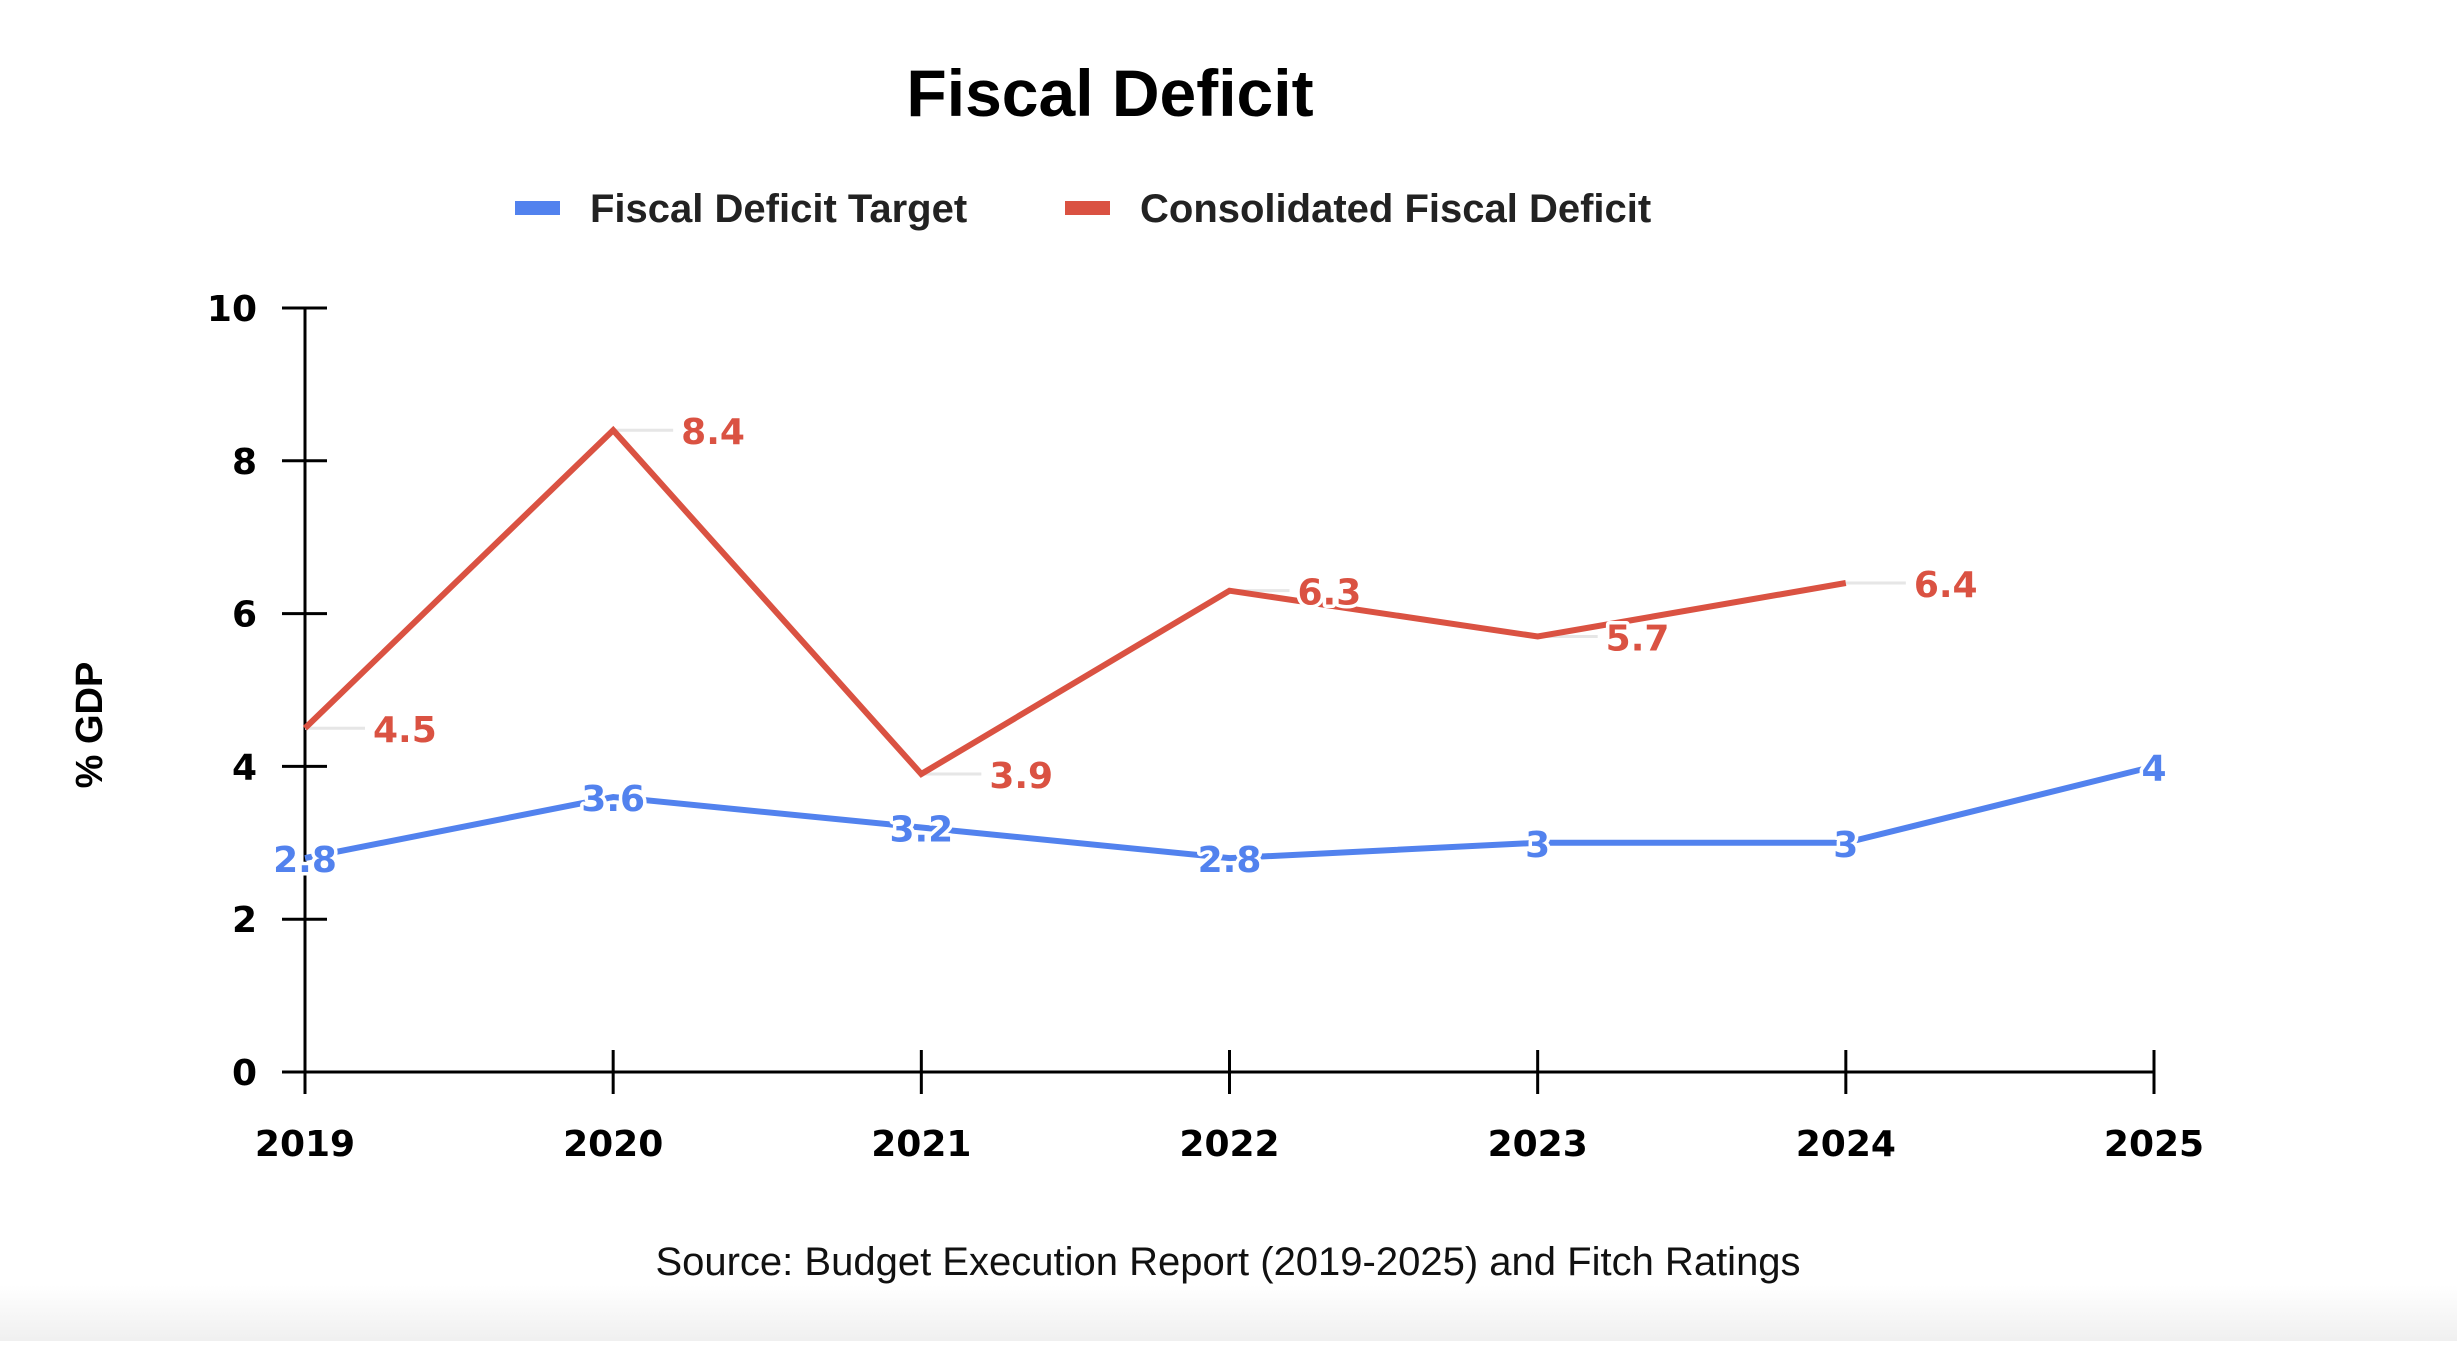  Describe the element at coordinates (921, 1144) in the screenshot. I see `x-tick-label: 2021` at that location.